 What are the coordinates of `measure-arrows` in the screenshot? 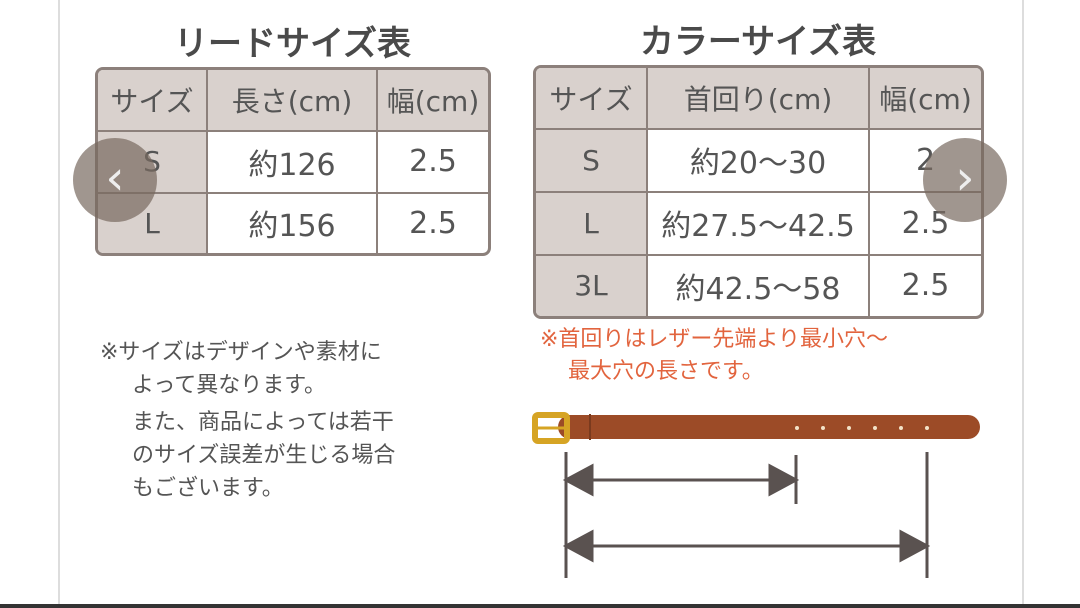 It's located at (746, 515).